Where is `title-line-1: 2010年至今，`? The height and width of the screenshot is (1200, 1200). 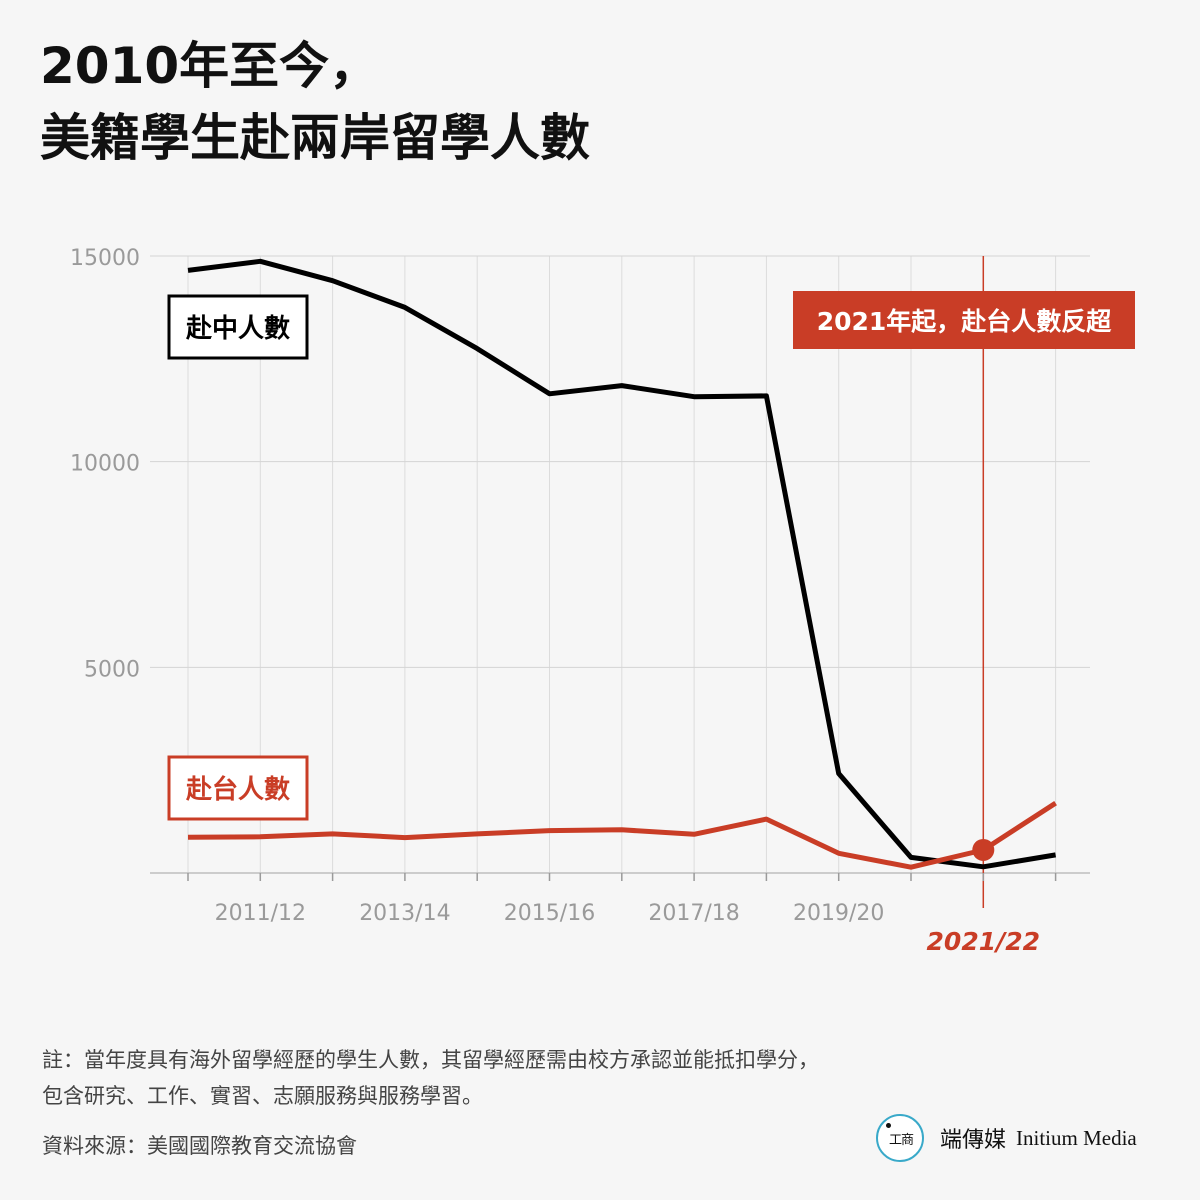
title-line-1: 2010年至今， is located at coordinates (210, 66).